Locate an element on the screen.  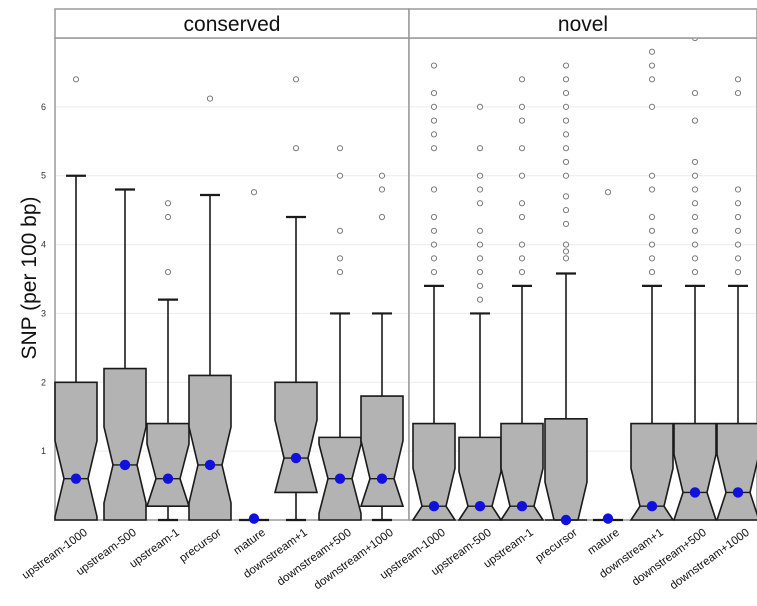
box-conserved-precursor is located at coordinates (210, 308).